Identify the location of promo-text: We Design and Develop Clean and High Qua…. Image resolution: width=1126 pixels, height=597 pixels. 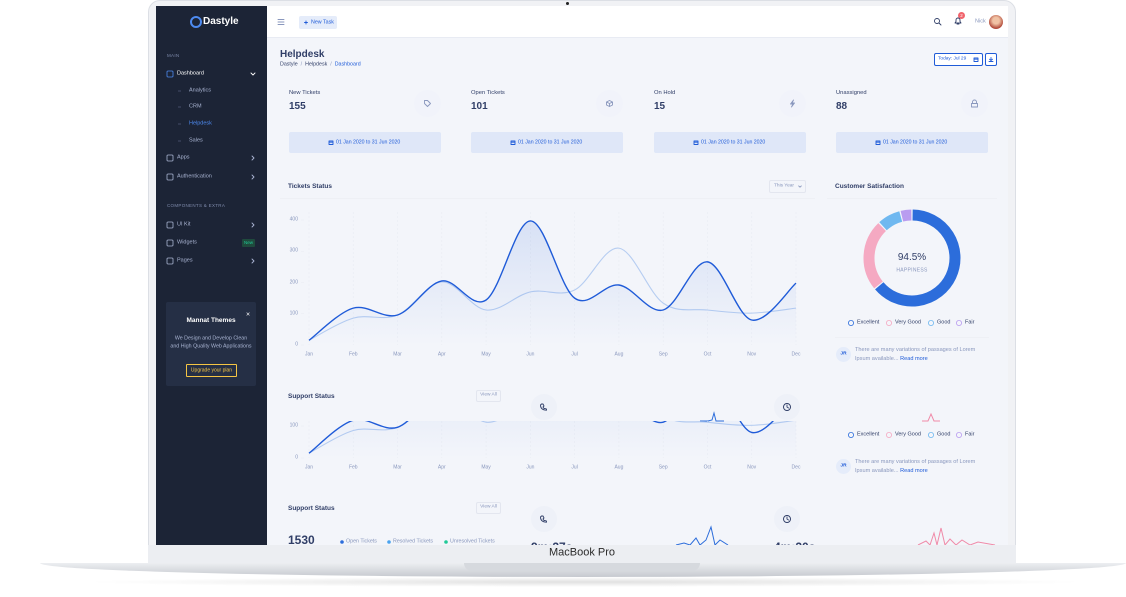
(211, 342).